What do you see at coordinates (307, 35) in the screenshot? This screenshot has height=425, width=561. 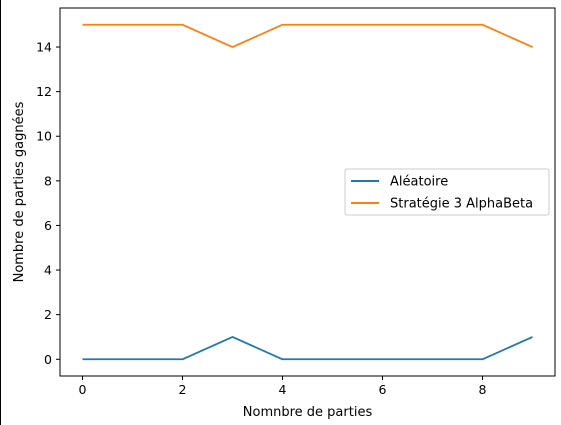 I see `series-line-strategie-alphabeta` at bounding box center [307, 35].